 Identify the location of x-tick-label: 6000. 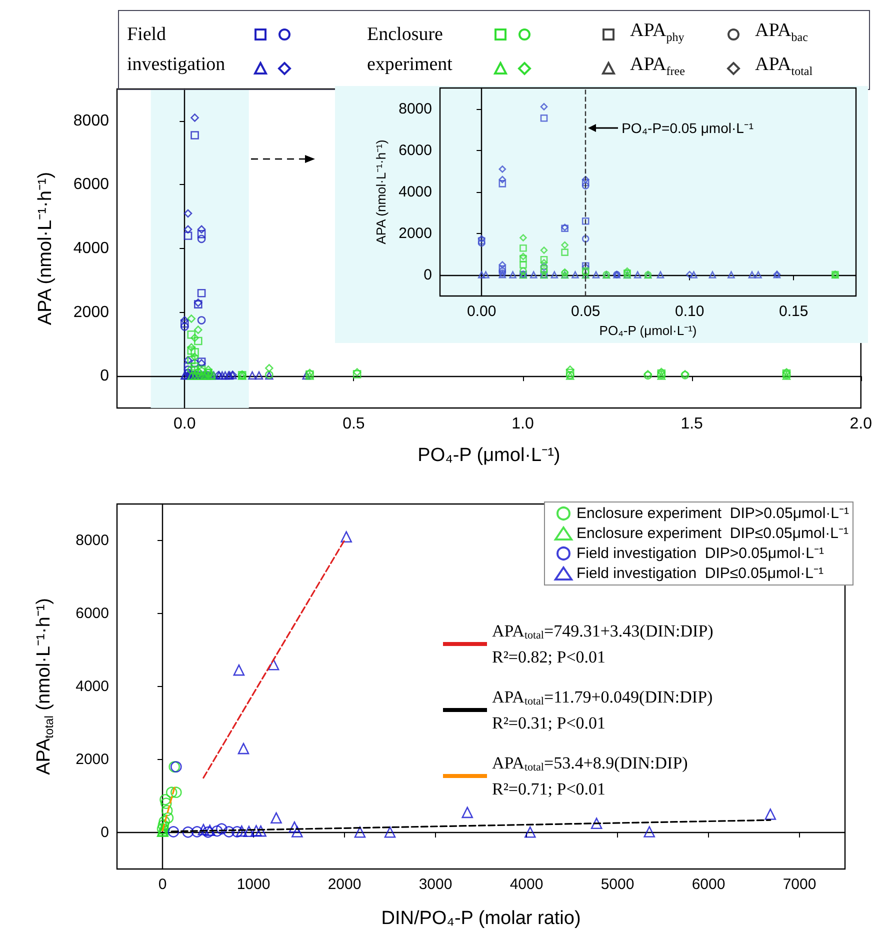
(709, 884).